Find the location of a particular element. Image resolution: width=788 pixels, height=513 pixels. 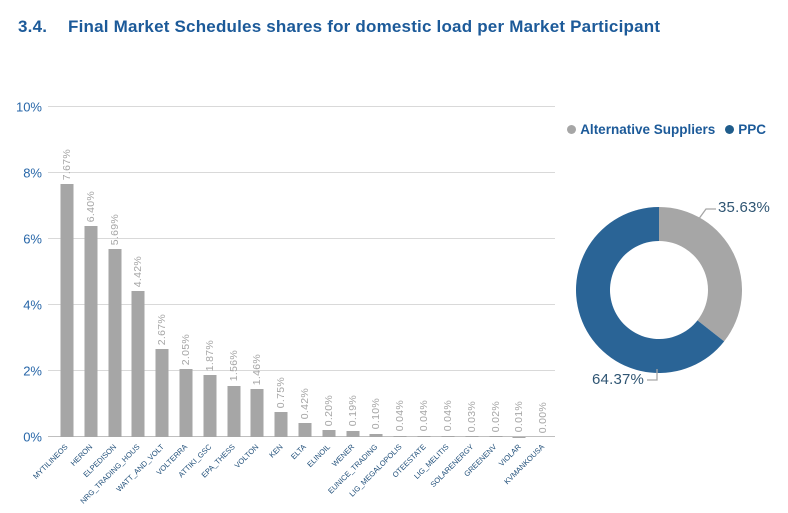

bar-slot: 0.04% OTEESTATE is located at coordinates (413, 293).